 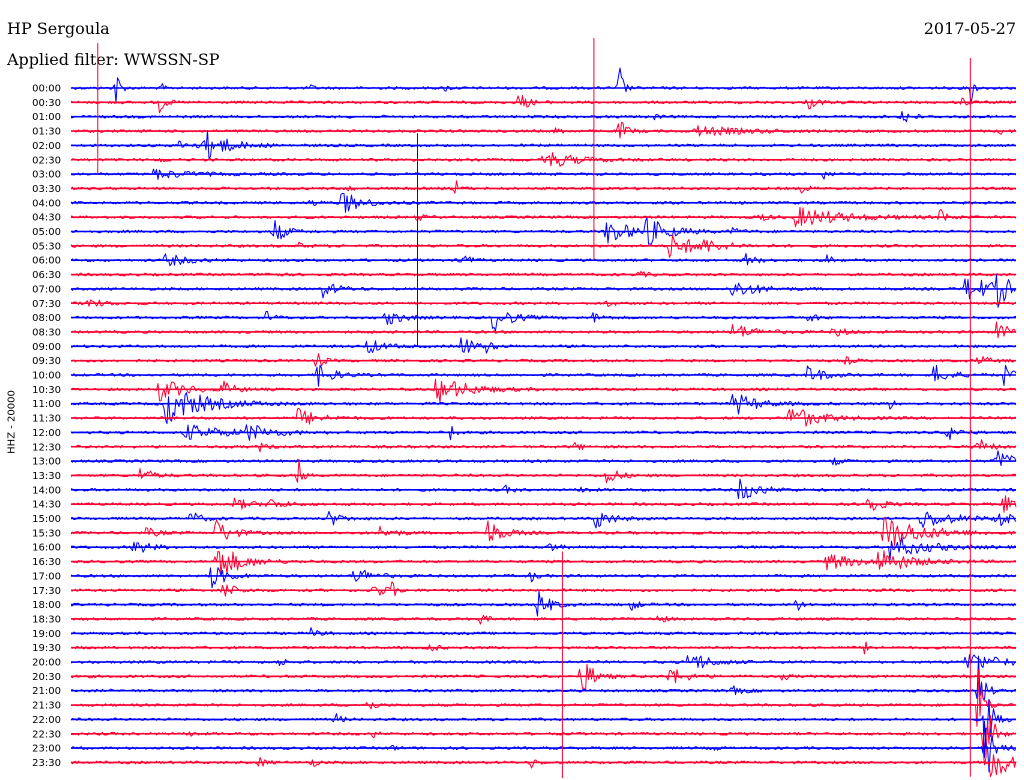 I want to click on time-tick-label: 03:30, so click(x=46, y=189).